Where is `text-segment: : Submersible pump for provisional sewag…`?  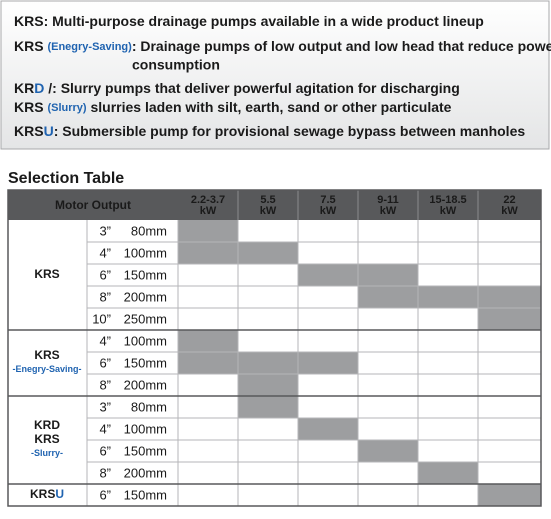 text-segment: : Submersible pump for provisional sewag… is located at coordinates (290, 131).